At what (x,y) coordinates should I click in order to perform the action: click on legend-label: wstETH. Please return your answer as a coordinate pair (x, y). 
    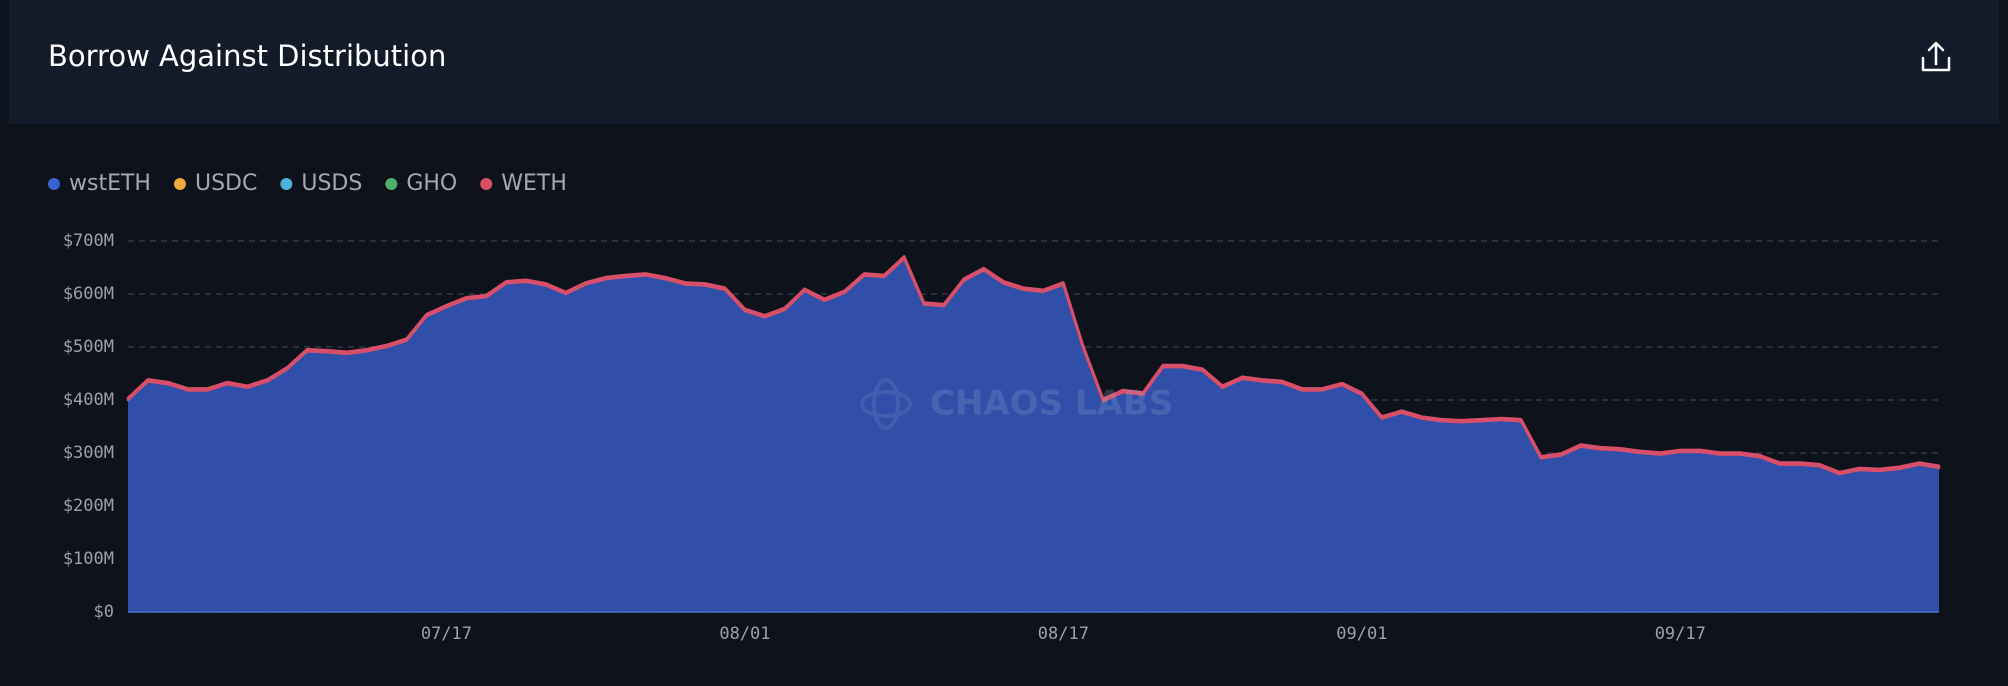
    Looking at the image, I should click on (110, 183).